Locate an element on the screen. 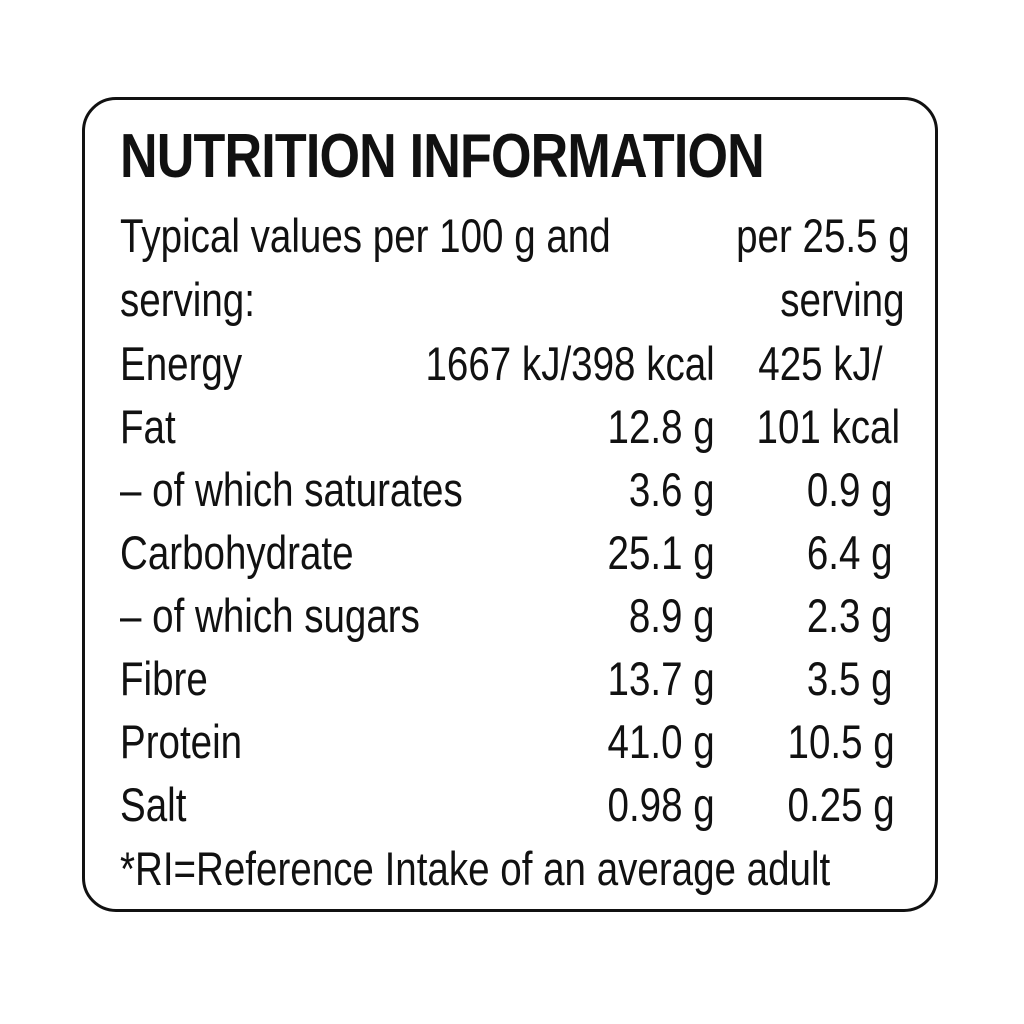  row-saturates-name: – of which saturates is located at coordinates (291, 489).